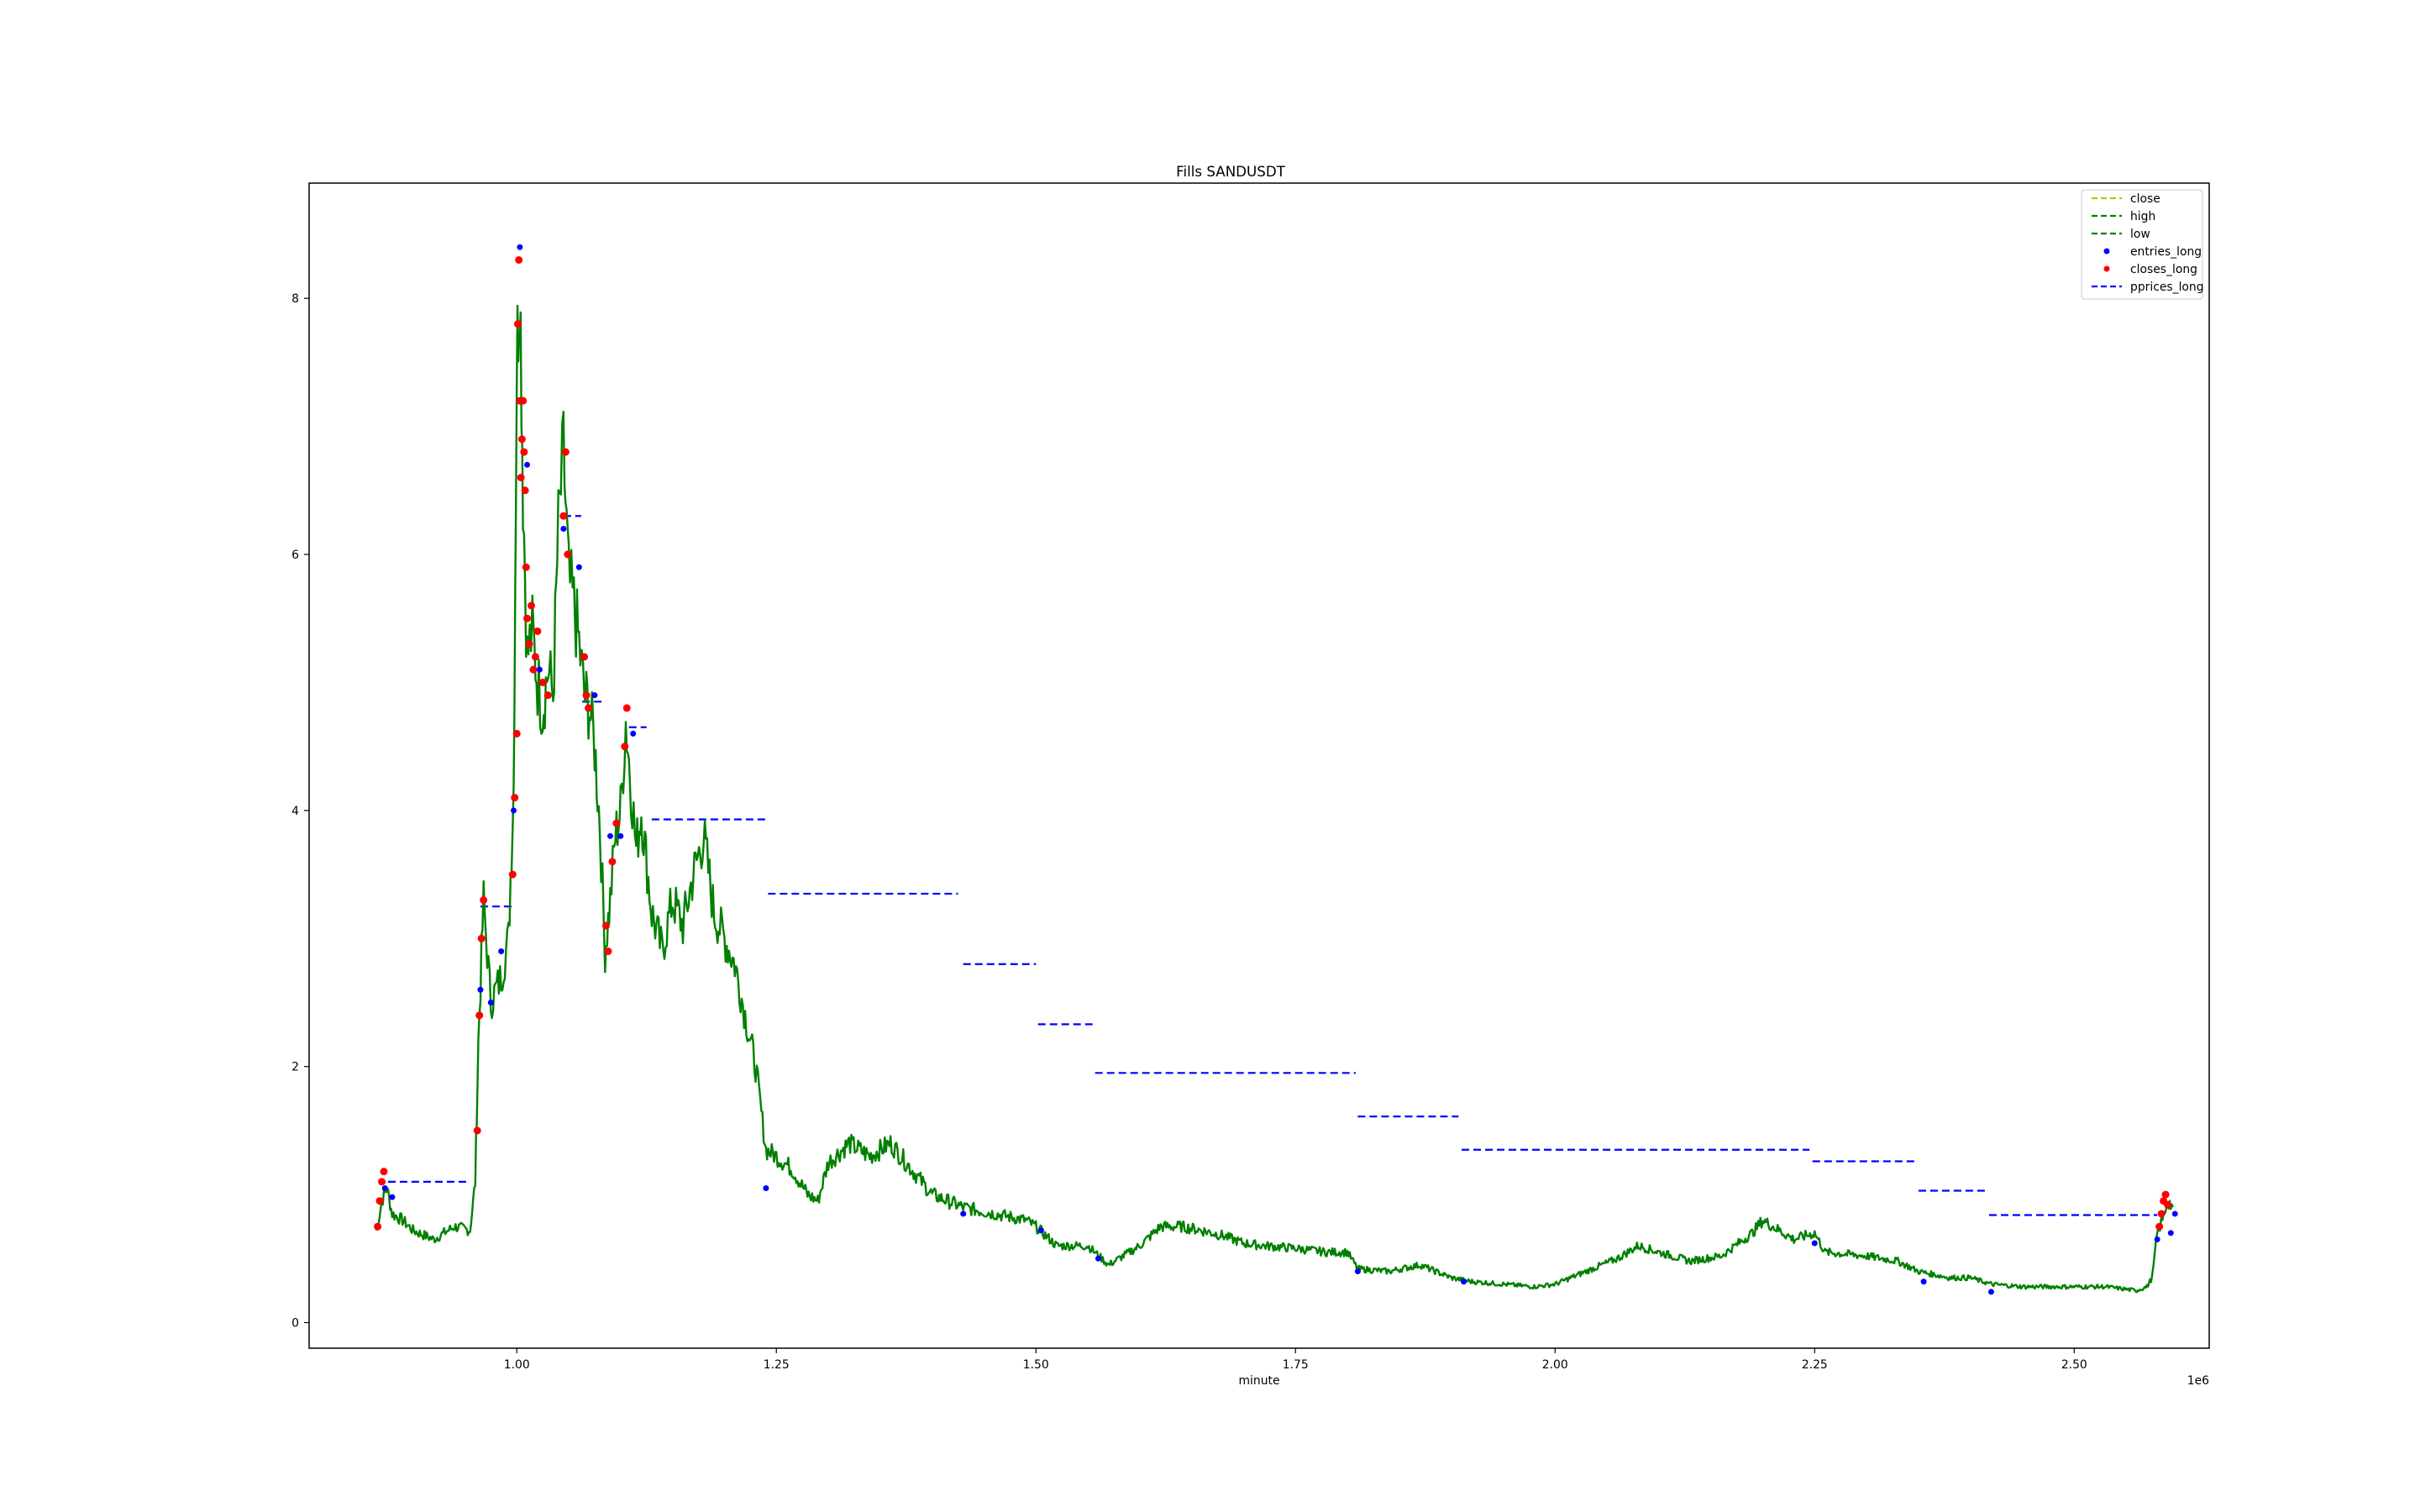  I want to click on x-tick-label: 2.00, so click(1555, 1365).